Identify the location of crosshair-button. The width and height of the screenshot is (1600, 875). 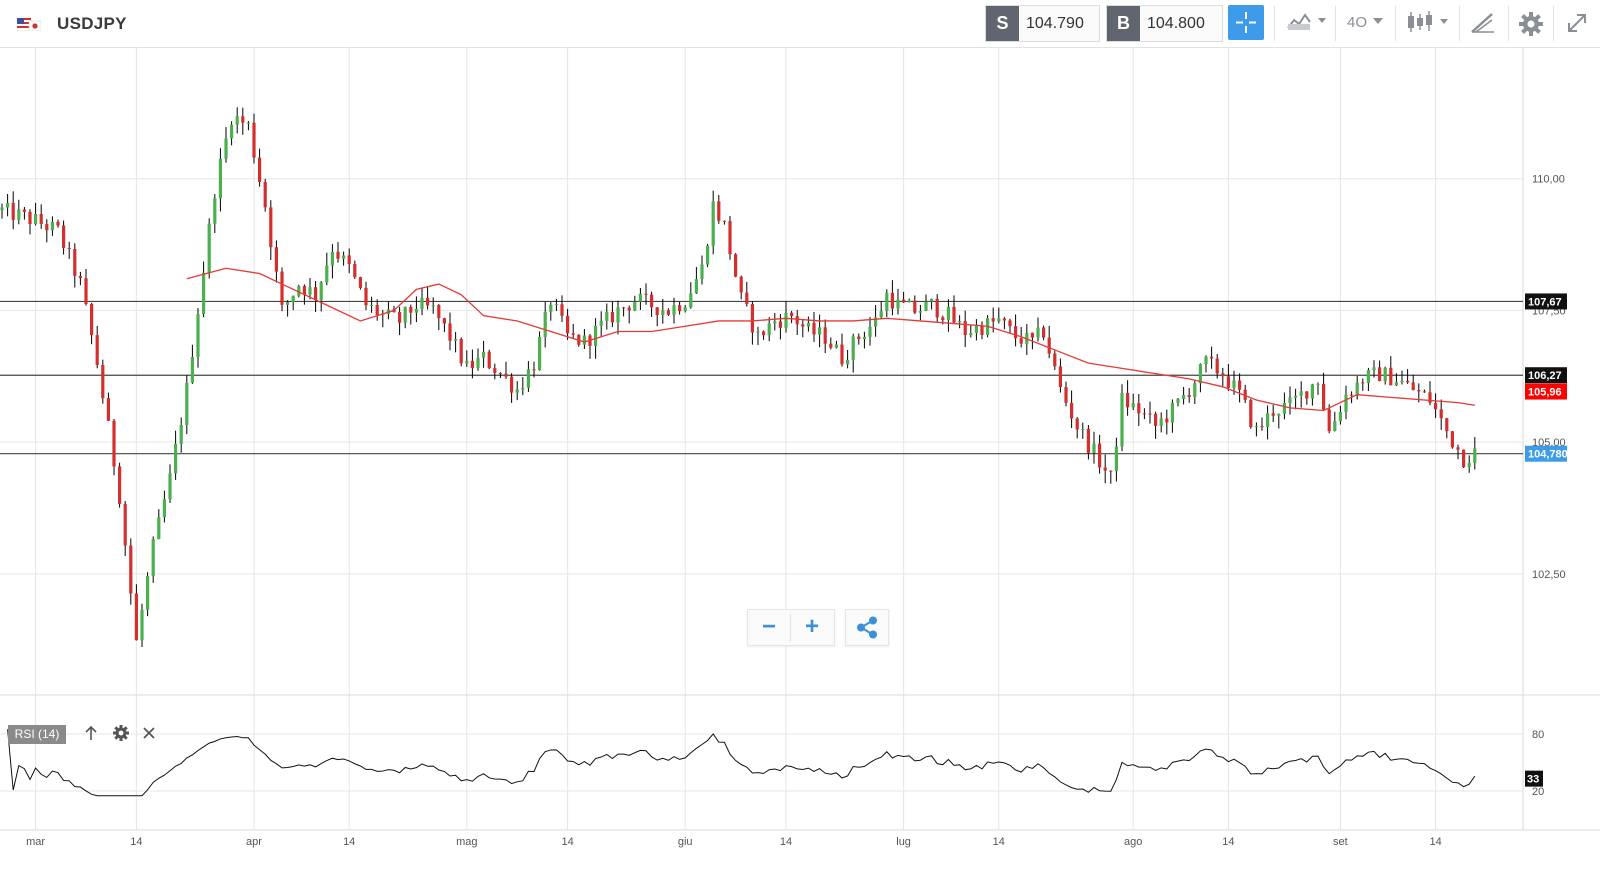
(1246, 22).